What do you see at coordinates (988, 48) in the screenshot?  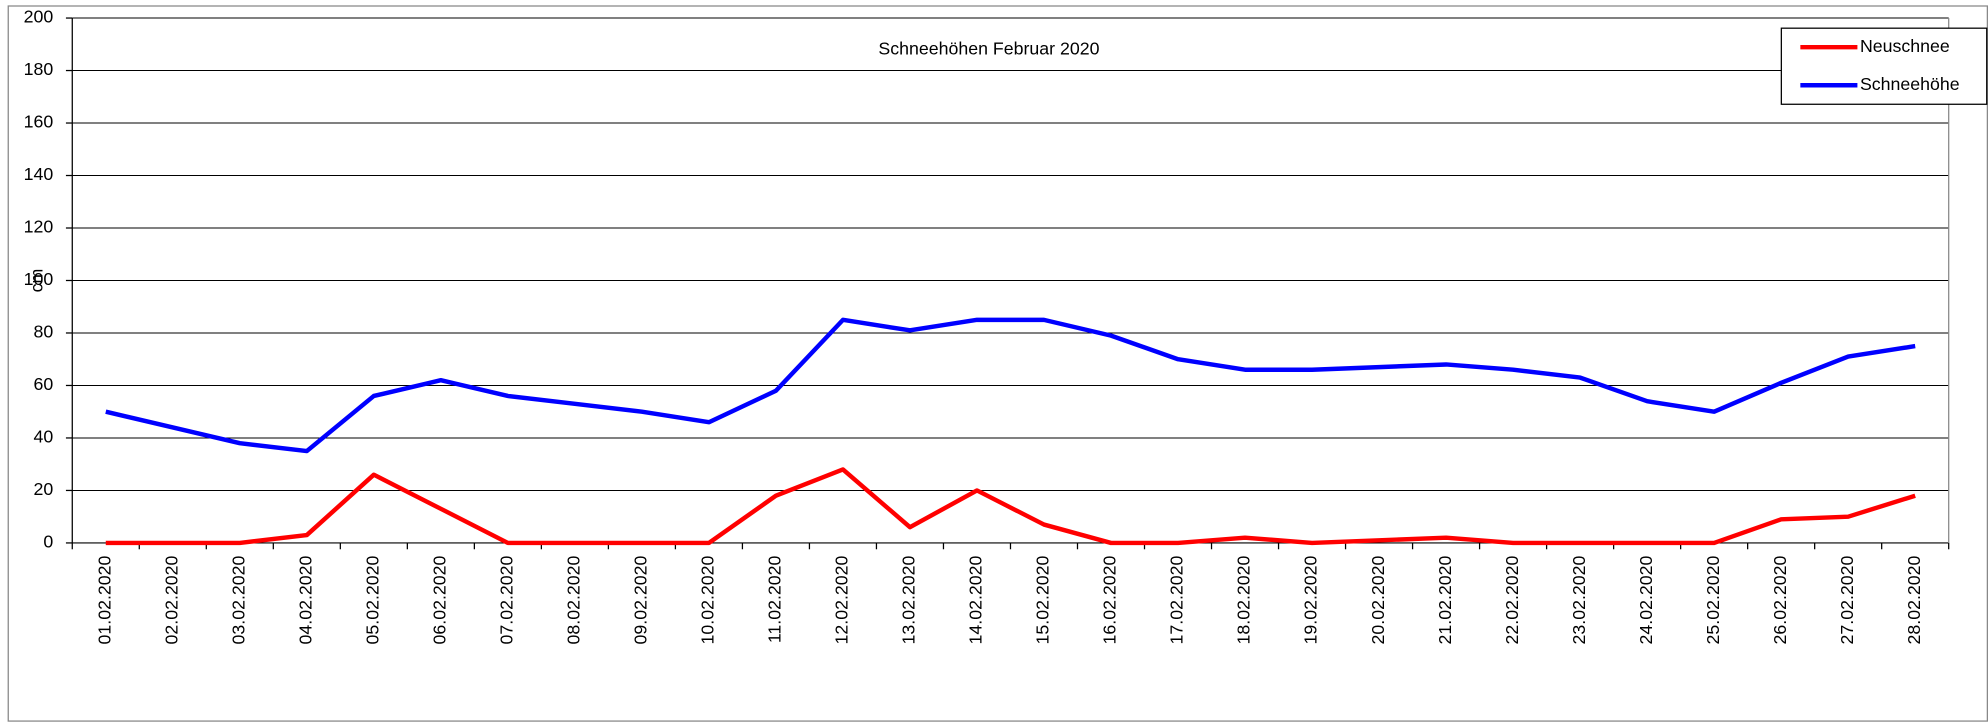 I see `chart-title: Schneehöhen Februar 2020` at bounding box center [988, 48].